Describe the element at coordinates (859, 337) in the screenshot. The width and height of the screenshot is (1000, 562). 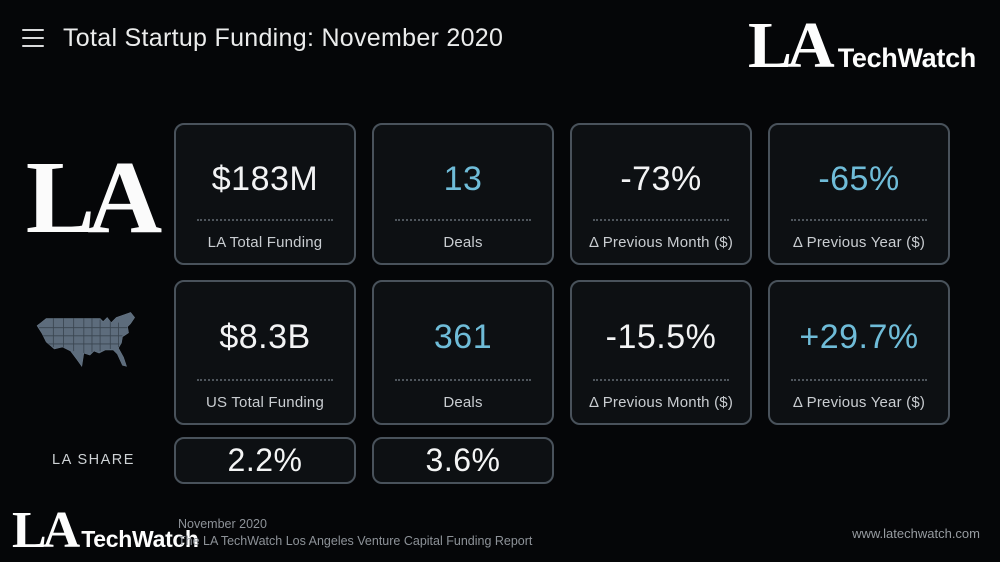
I see `kpi-value: +29.7%` at that location.